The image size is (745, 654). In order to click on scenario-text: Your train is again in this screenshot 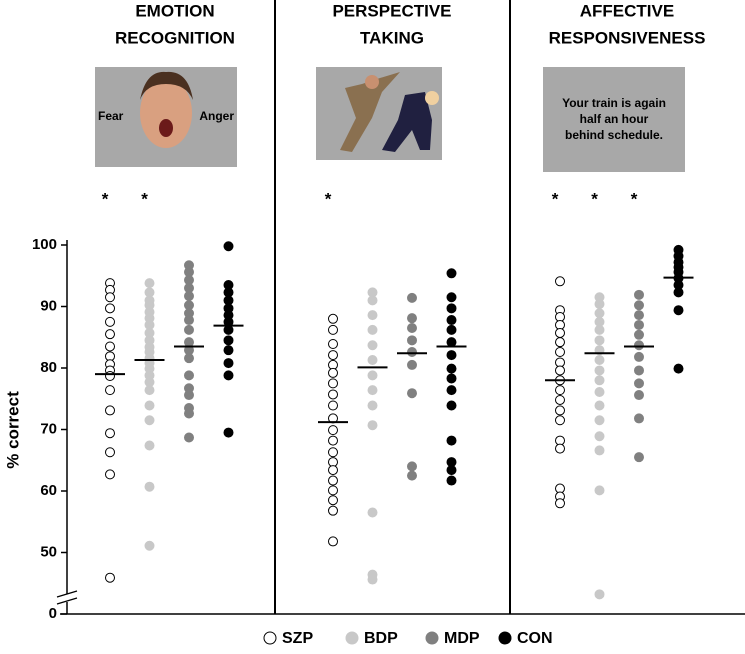, I will do `click(614, 103)`.